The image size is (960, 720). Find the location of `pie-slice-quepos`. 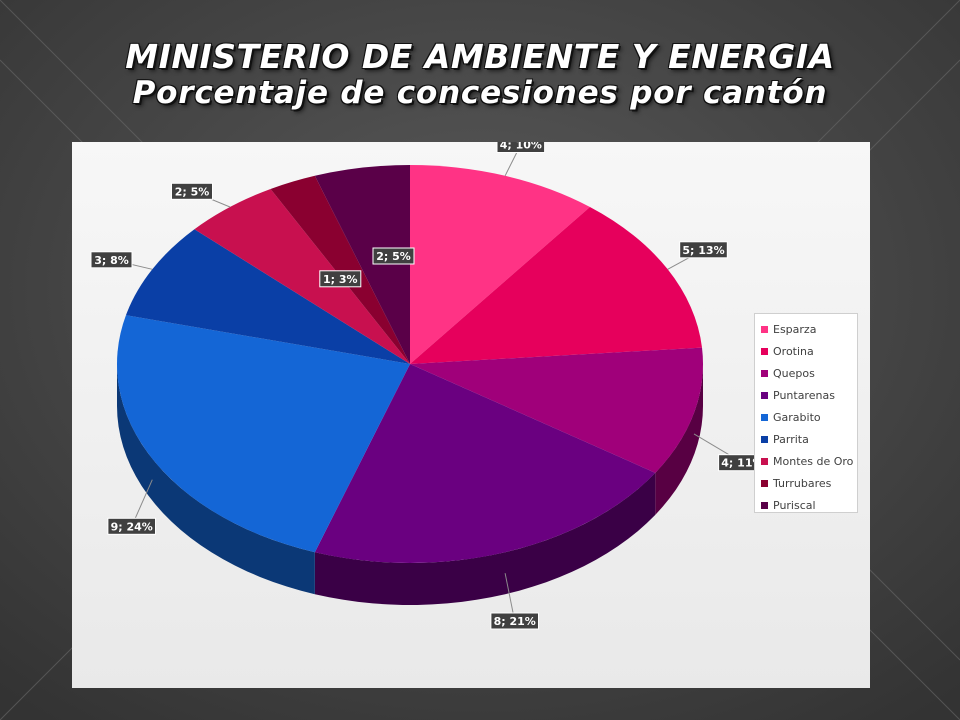

pie-slice-quepos is located at coordinates (557, 410).